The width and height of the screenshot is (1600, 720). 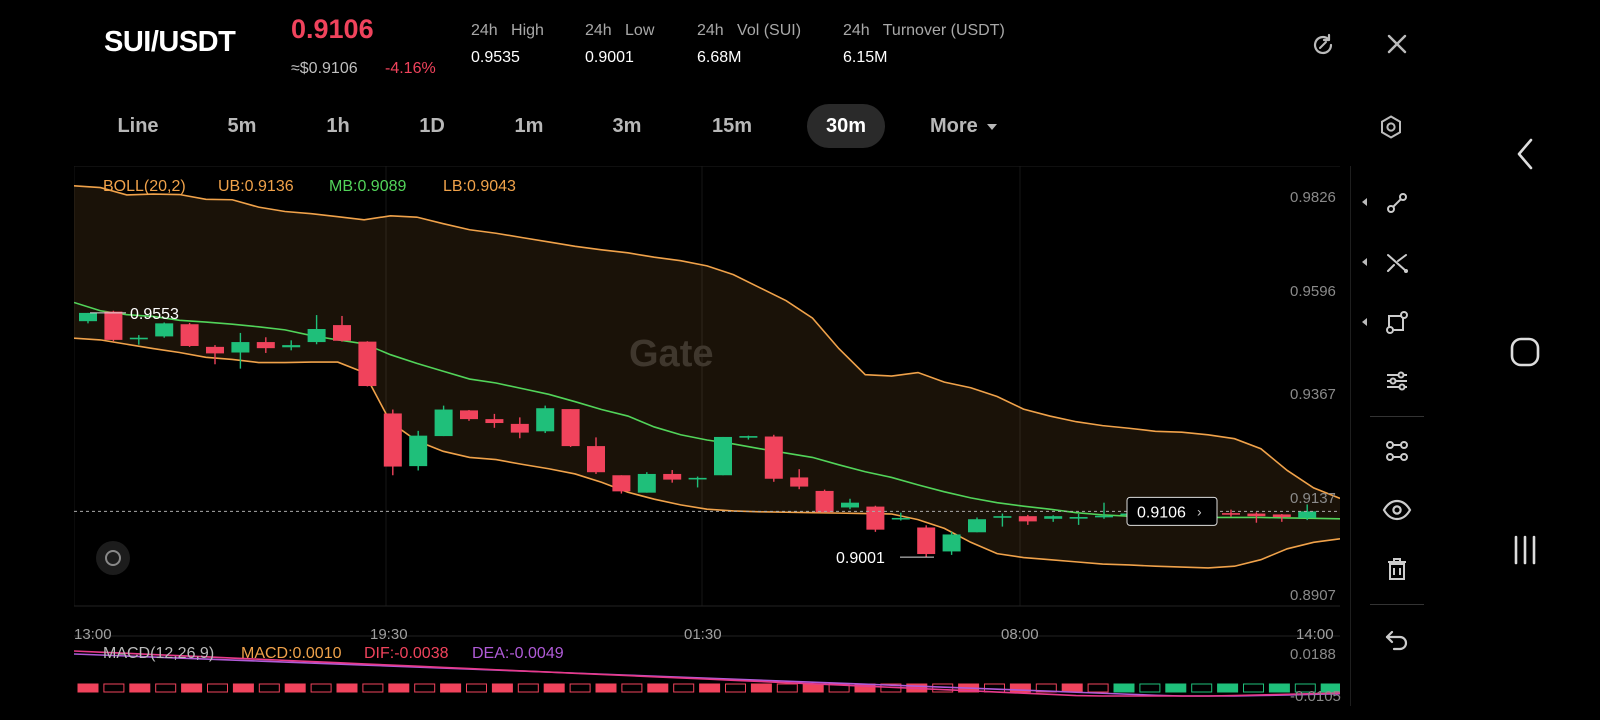 I want to click on x-tick-label: 19:30, so click(x=389, y=634).